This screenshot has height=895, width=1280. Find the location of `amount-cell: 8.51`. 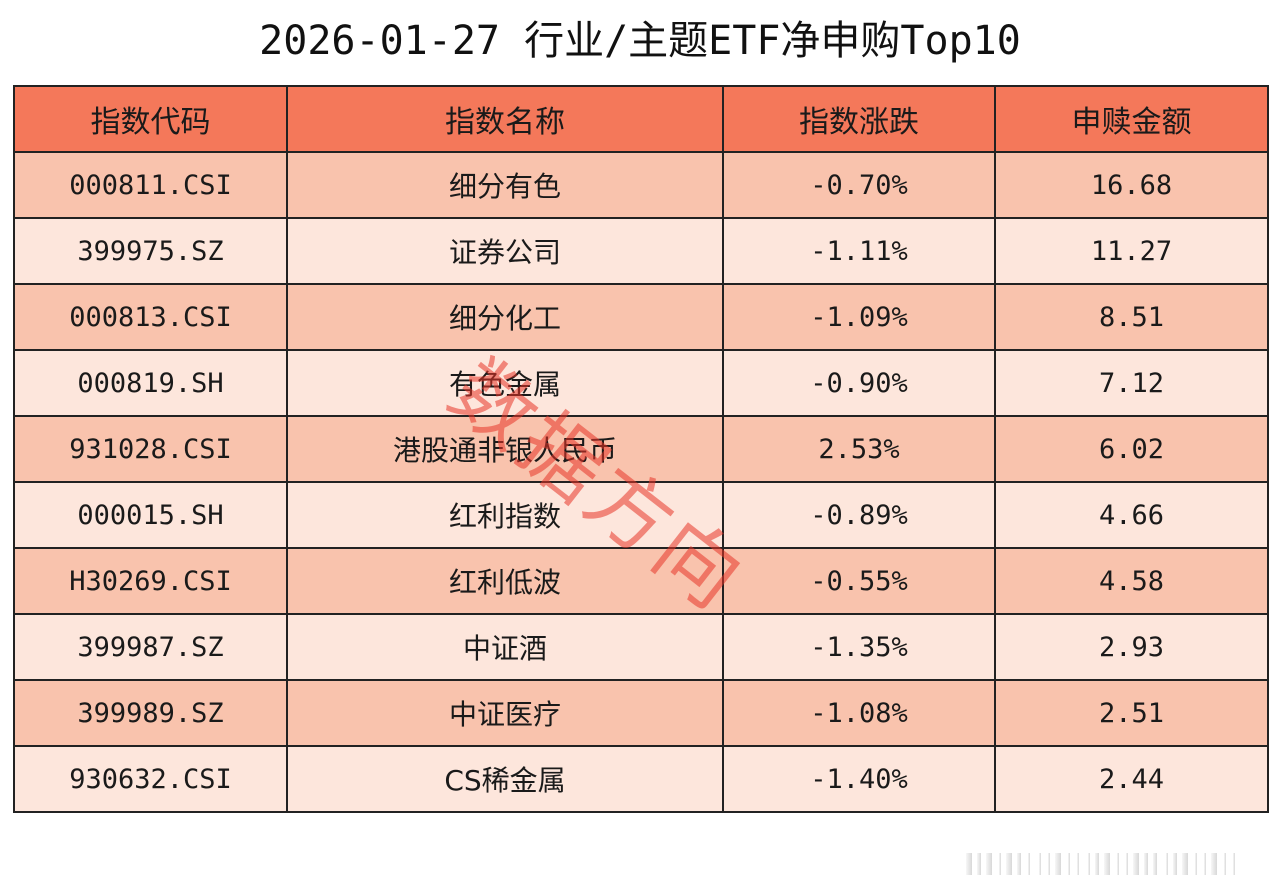

amount-cell: 8.51 is located at coordinates (1131, 317).